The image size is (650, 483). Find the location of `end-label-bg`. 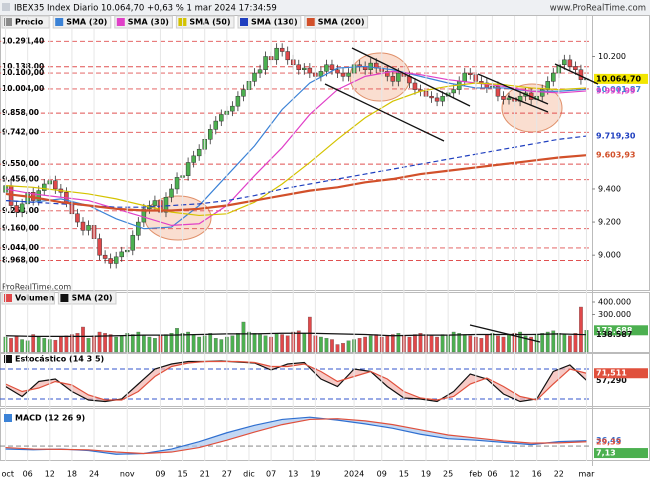

end-label-bg is located at coordinates (621, 373).